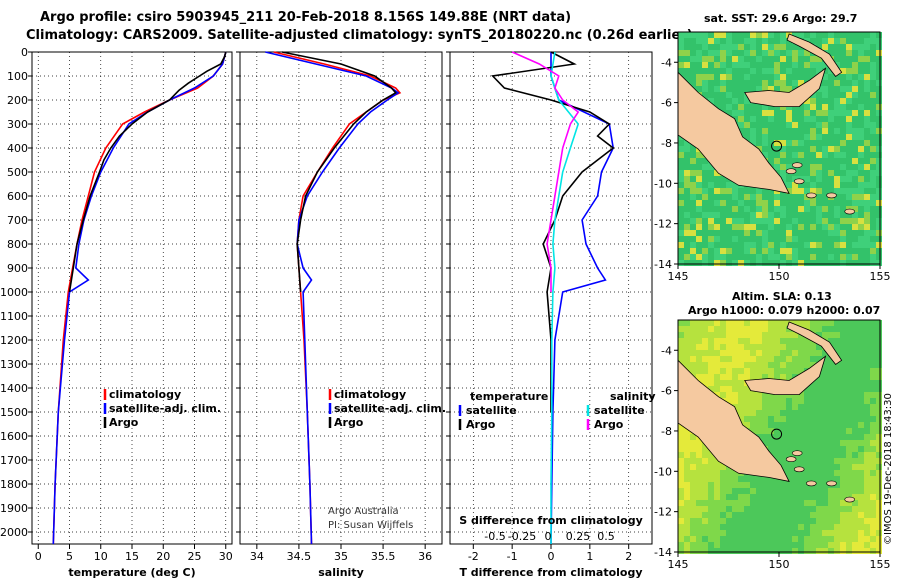 Image resolution: width=900 pixels, height=580 pixels. What do you see at coordinates (14, 388) in the screenshot?
I see `depth-tick-label: 1400` at bounding box center [14, 388].